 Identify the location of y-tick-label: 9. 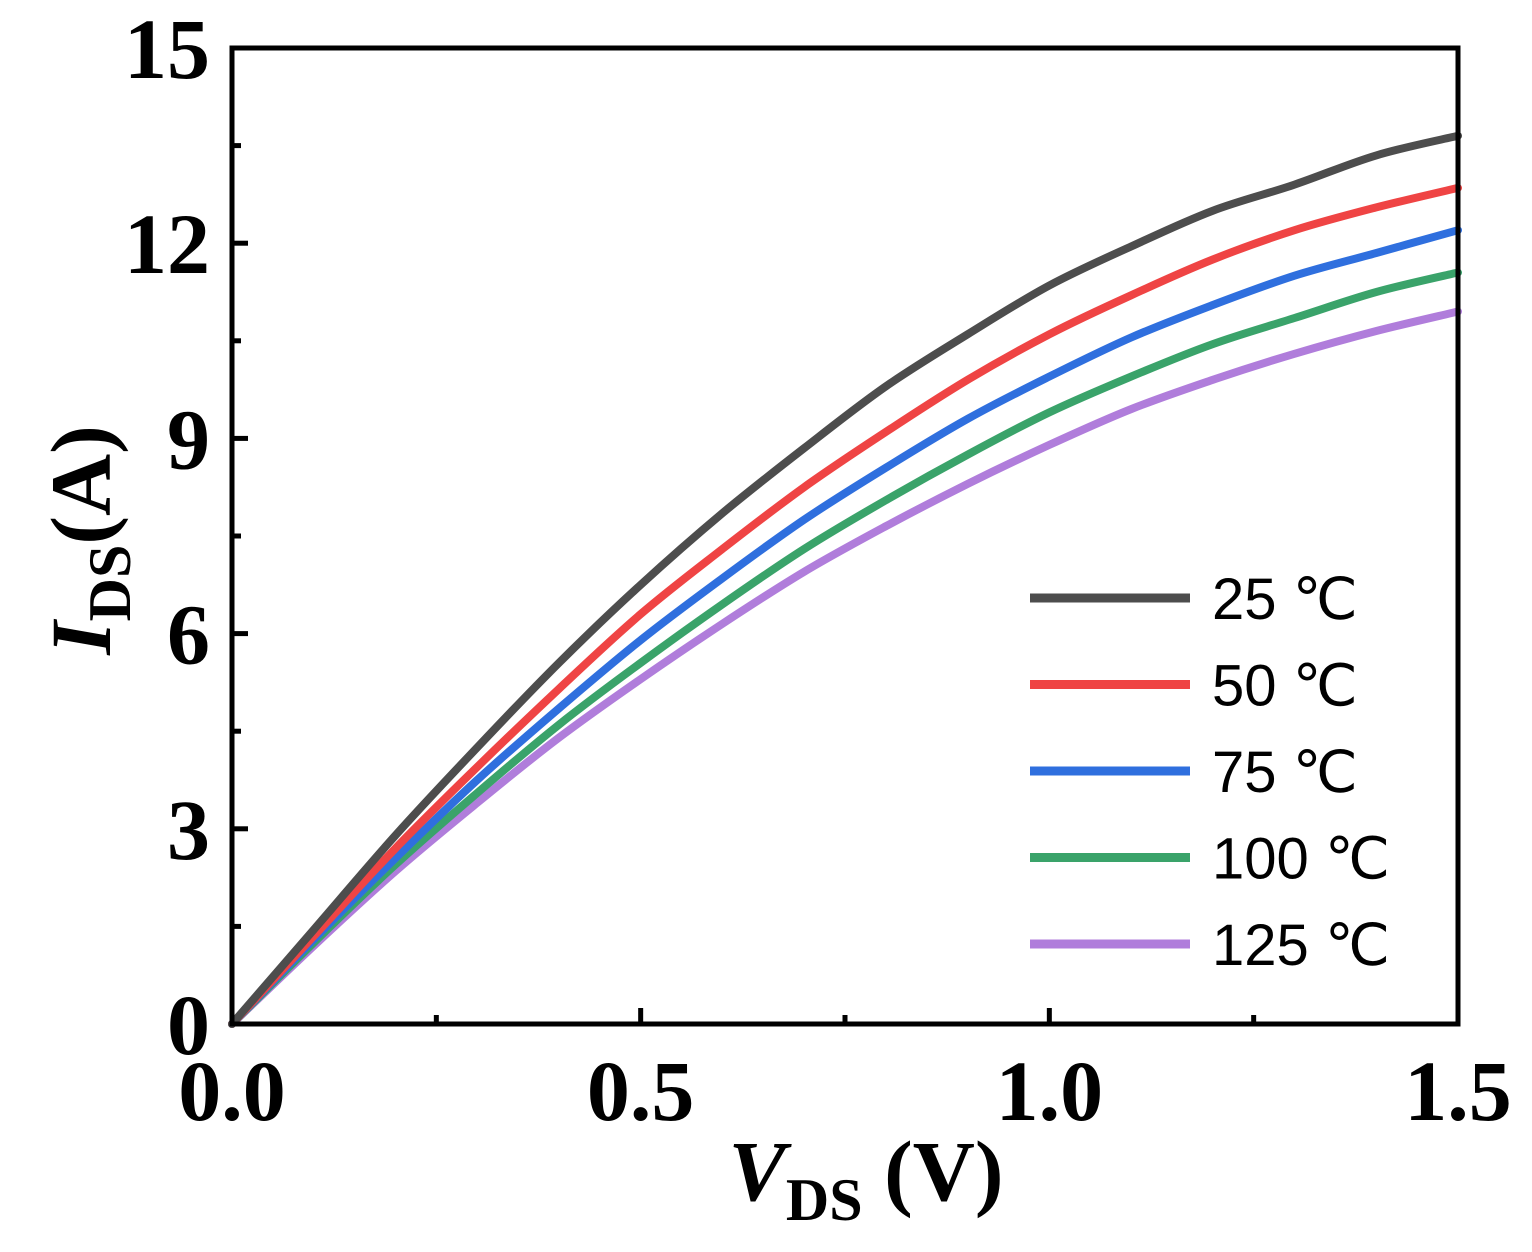
(188, 439).